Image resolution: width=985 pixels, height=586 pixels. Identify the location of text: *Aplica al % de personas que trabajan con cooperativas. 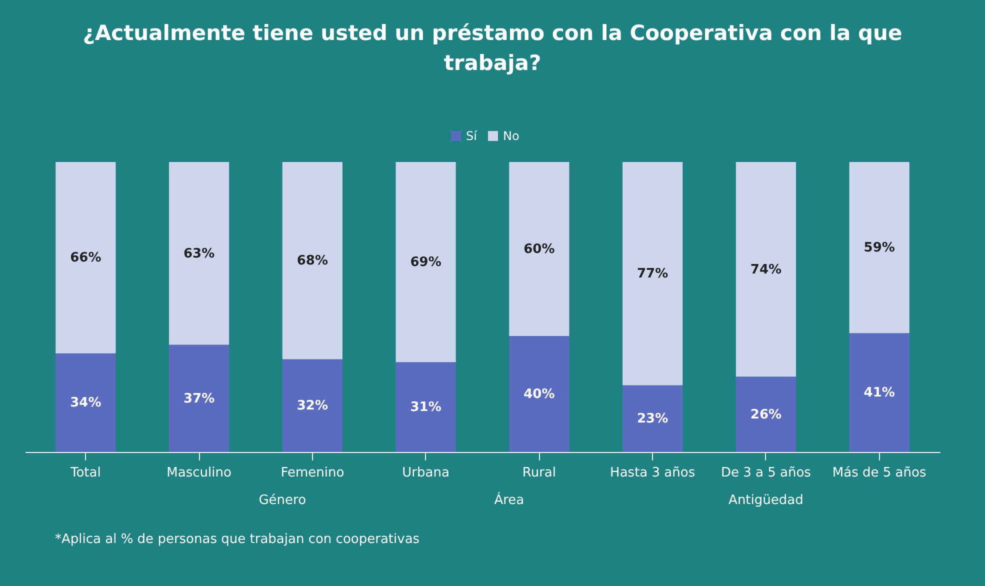
(238, 539).